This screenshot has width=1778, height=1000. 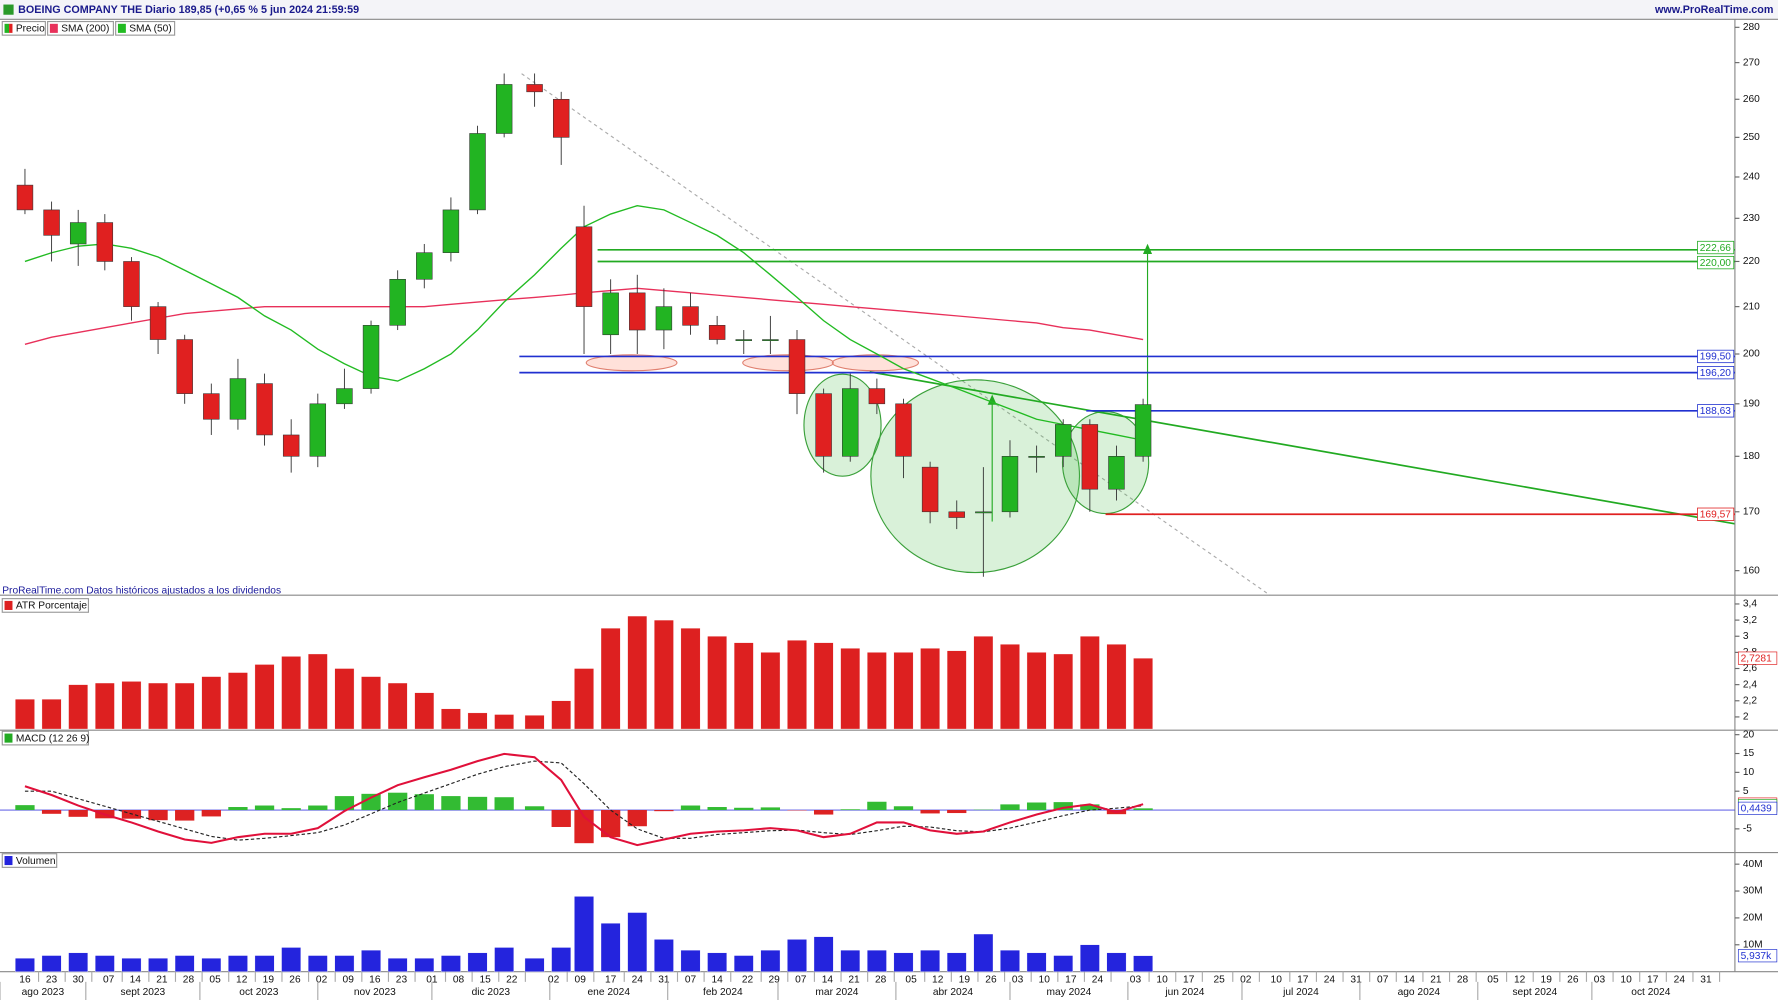 I want to click on month-label: feb 2024, so click(x=723, y=992).